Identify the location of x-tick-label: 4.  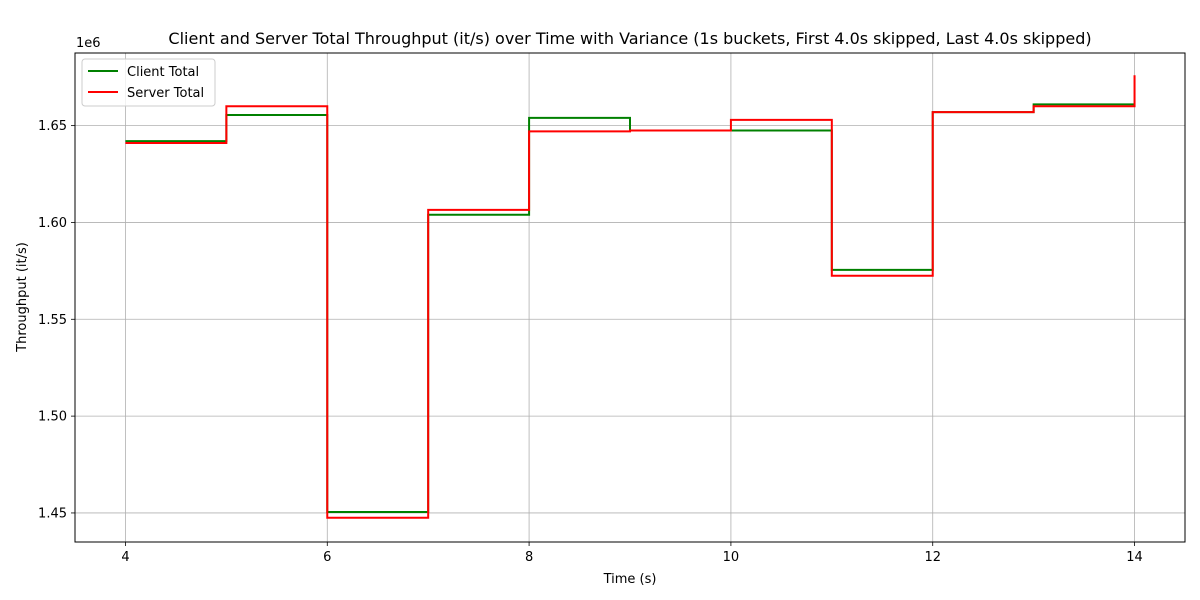
(125, 557).